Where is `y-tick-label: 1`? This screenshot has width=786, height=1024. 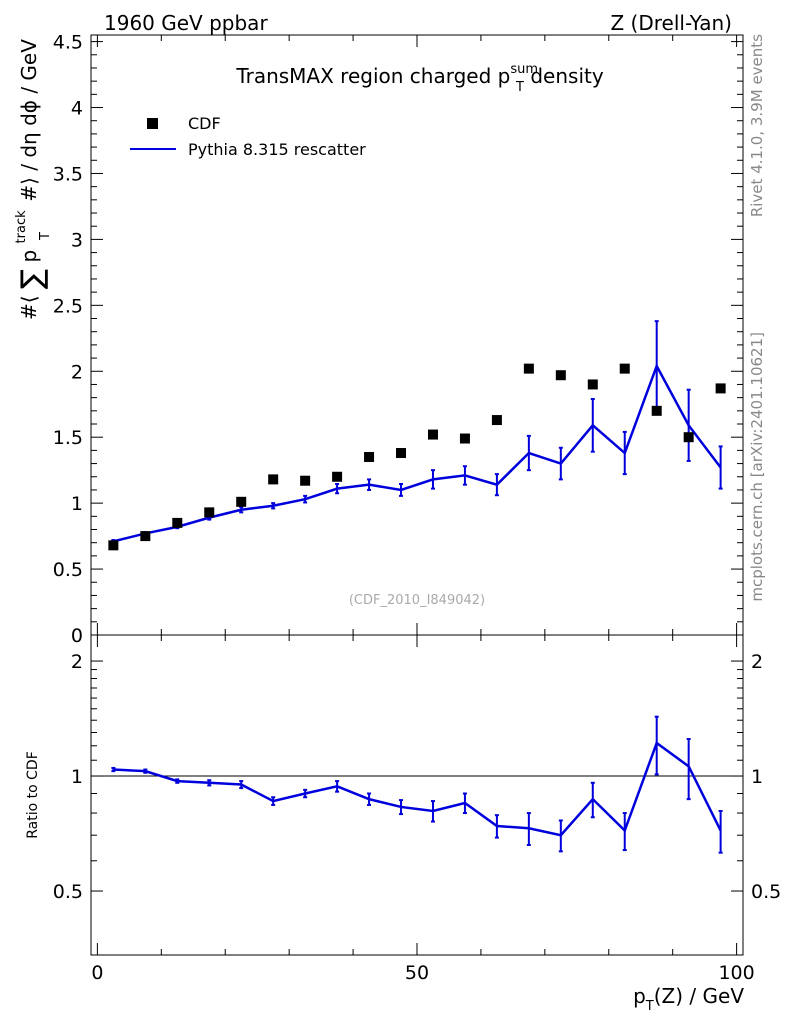 y-tick-label: 1 is located at coordinates (77, 504).